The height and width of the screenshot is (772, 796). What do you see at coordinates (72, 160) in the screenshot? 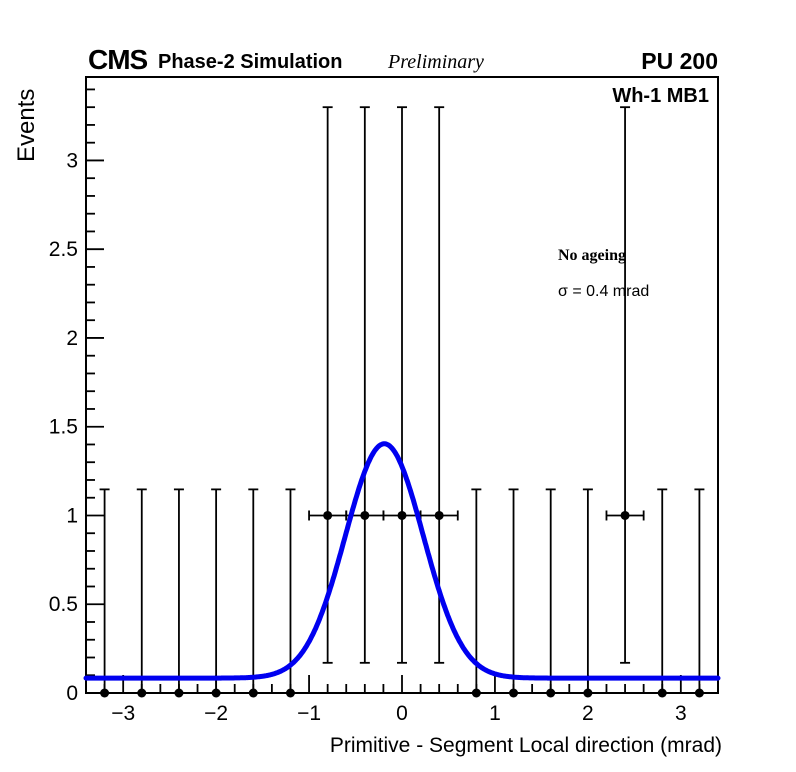
I see `y-tick-label: 3` at bounding box center [72, 160].